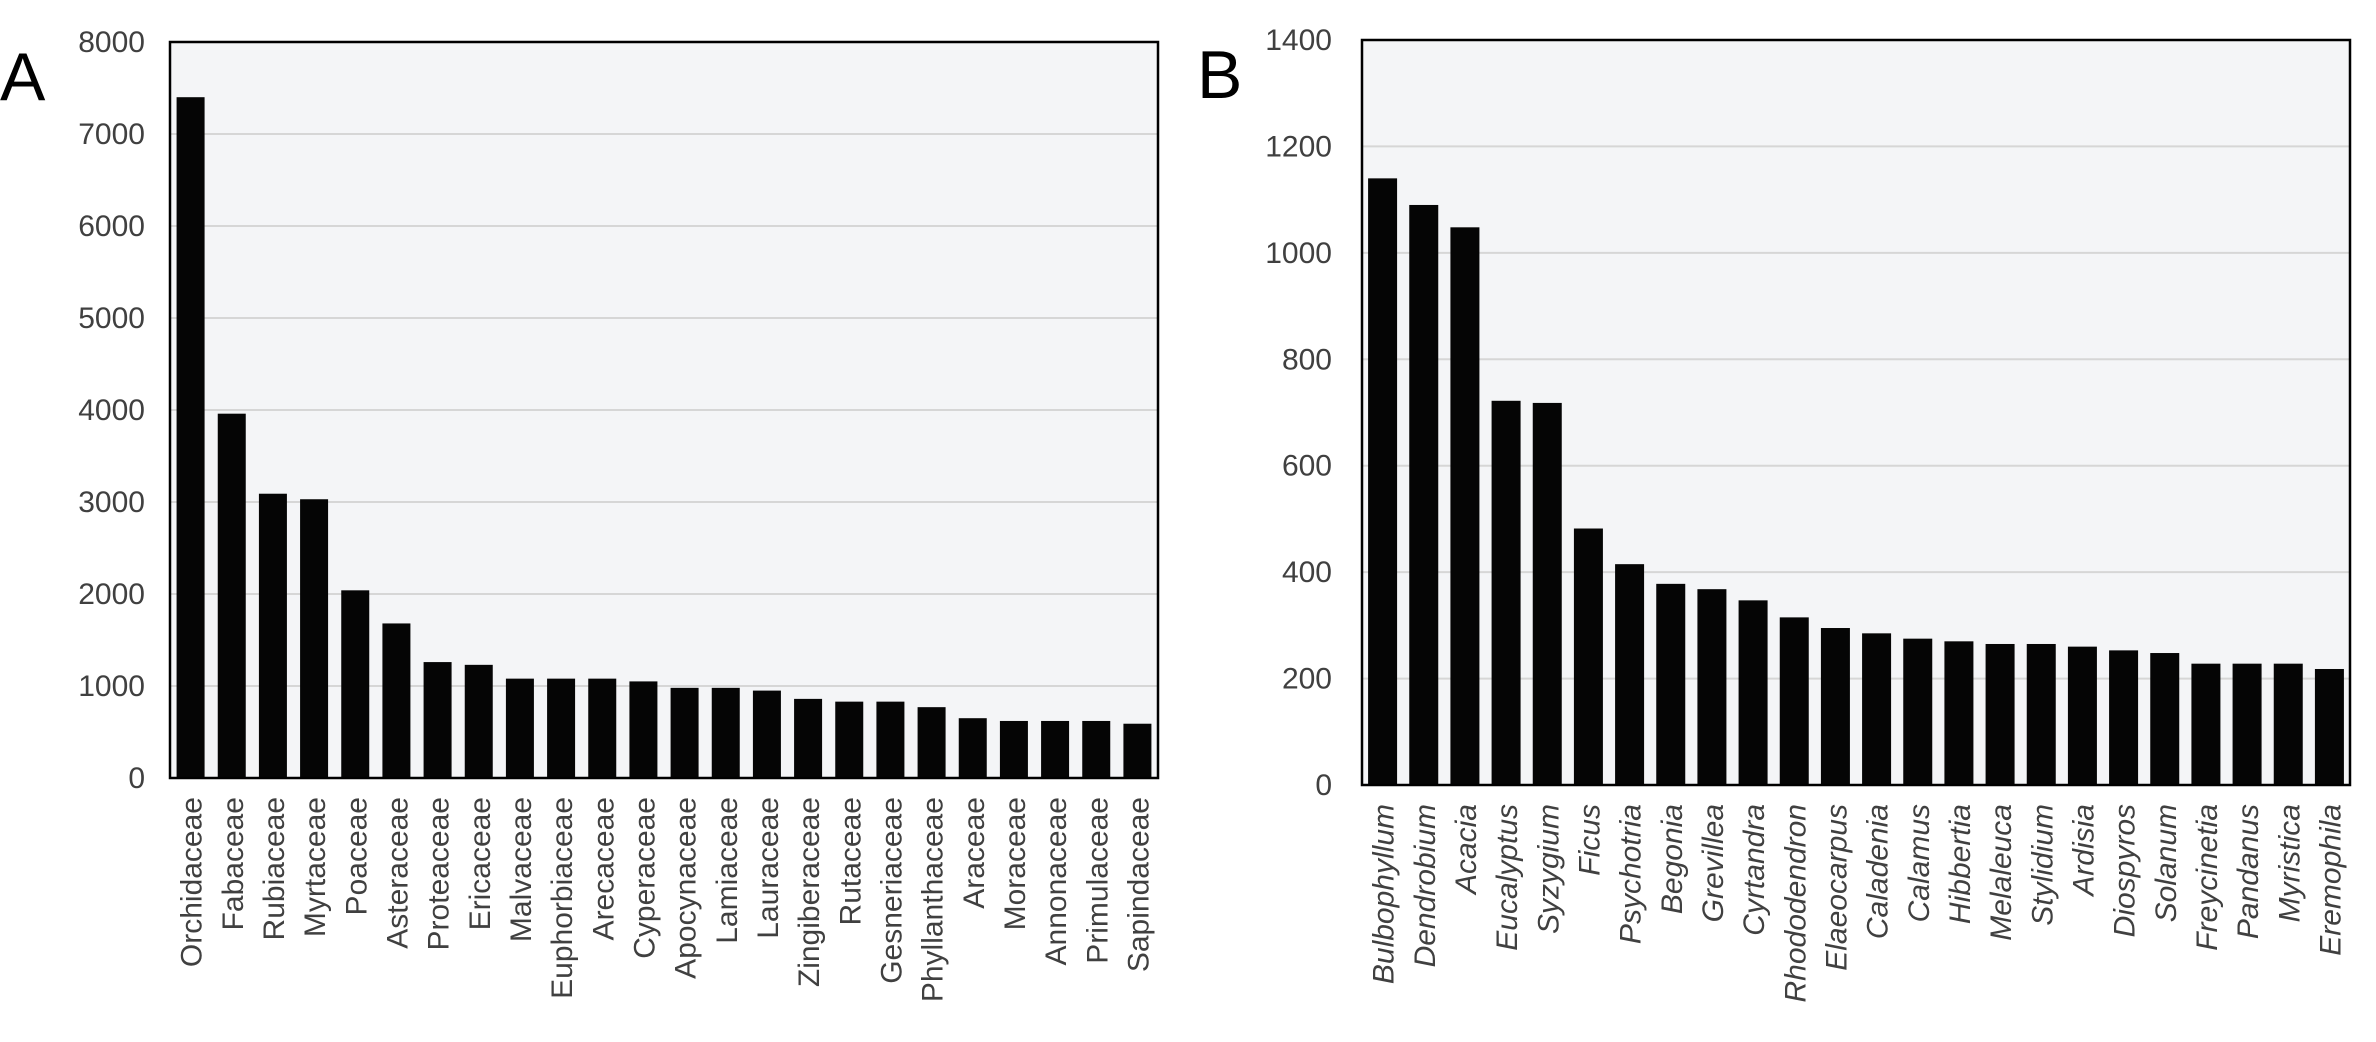  Describe the element at coordinates (1384, 894) in the screenshot. I see `panel-b-x-tick-label: Bulbophyllum` at that location.